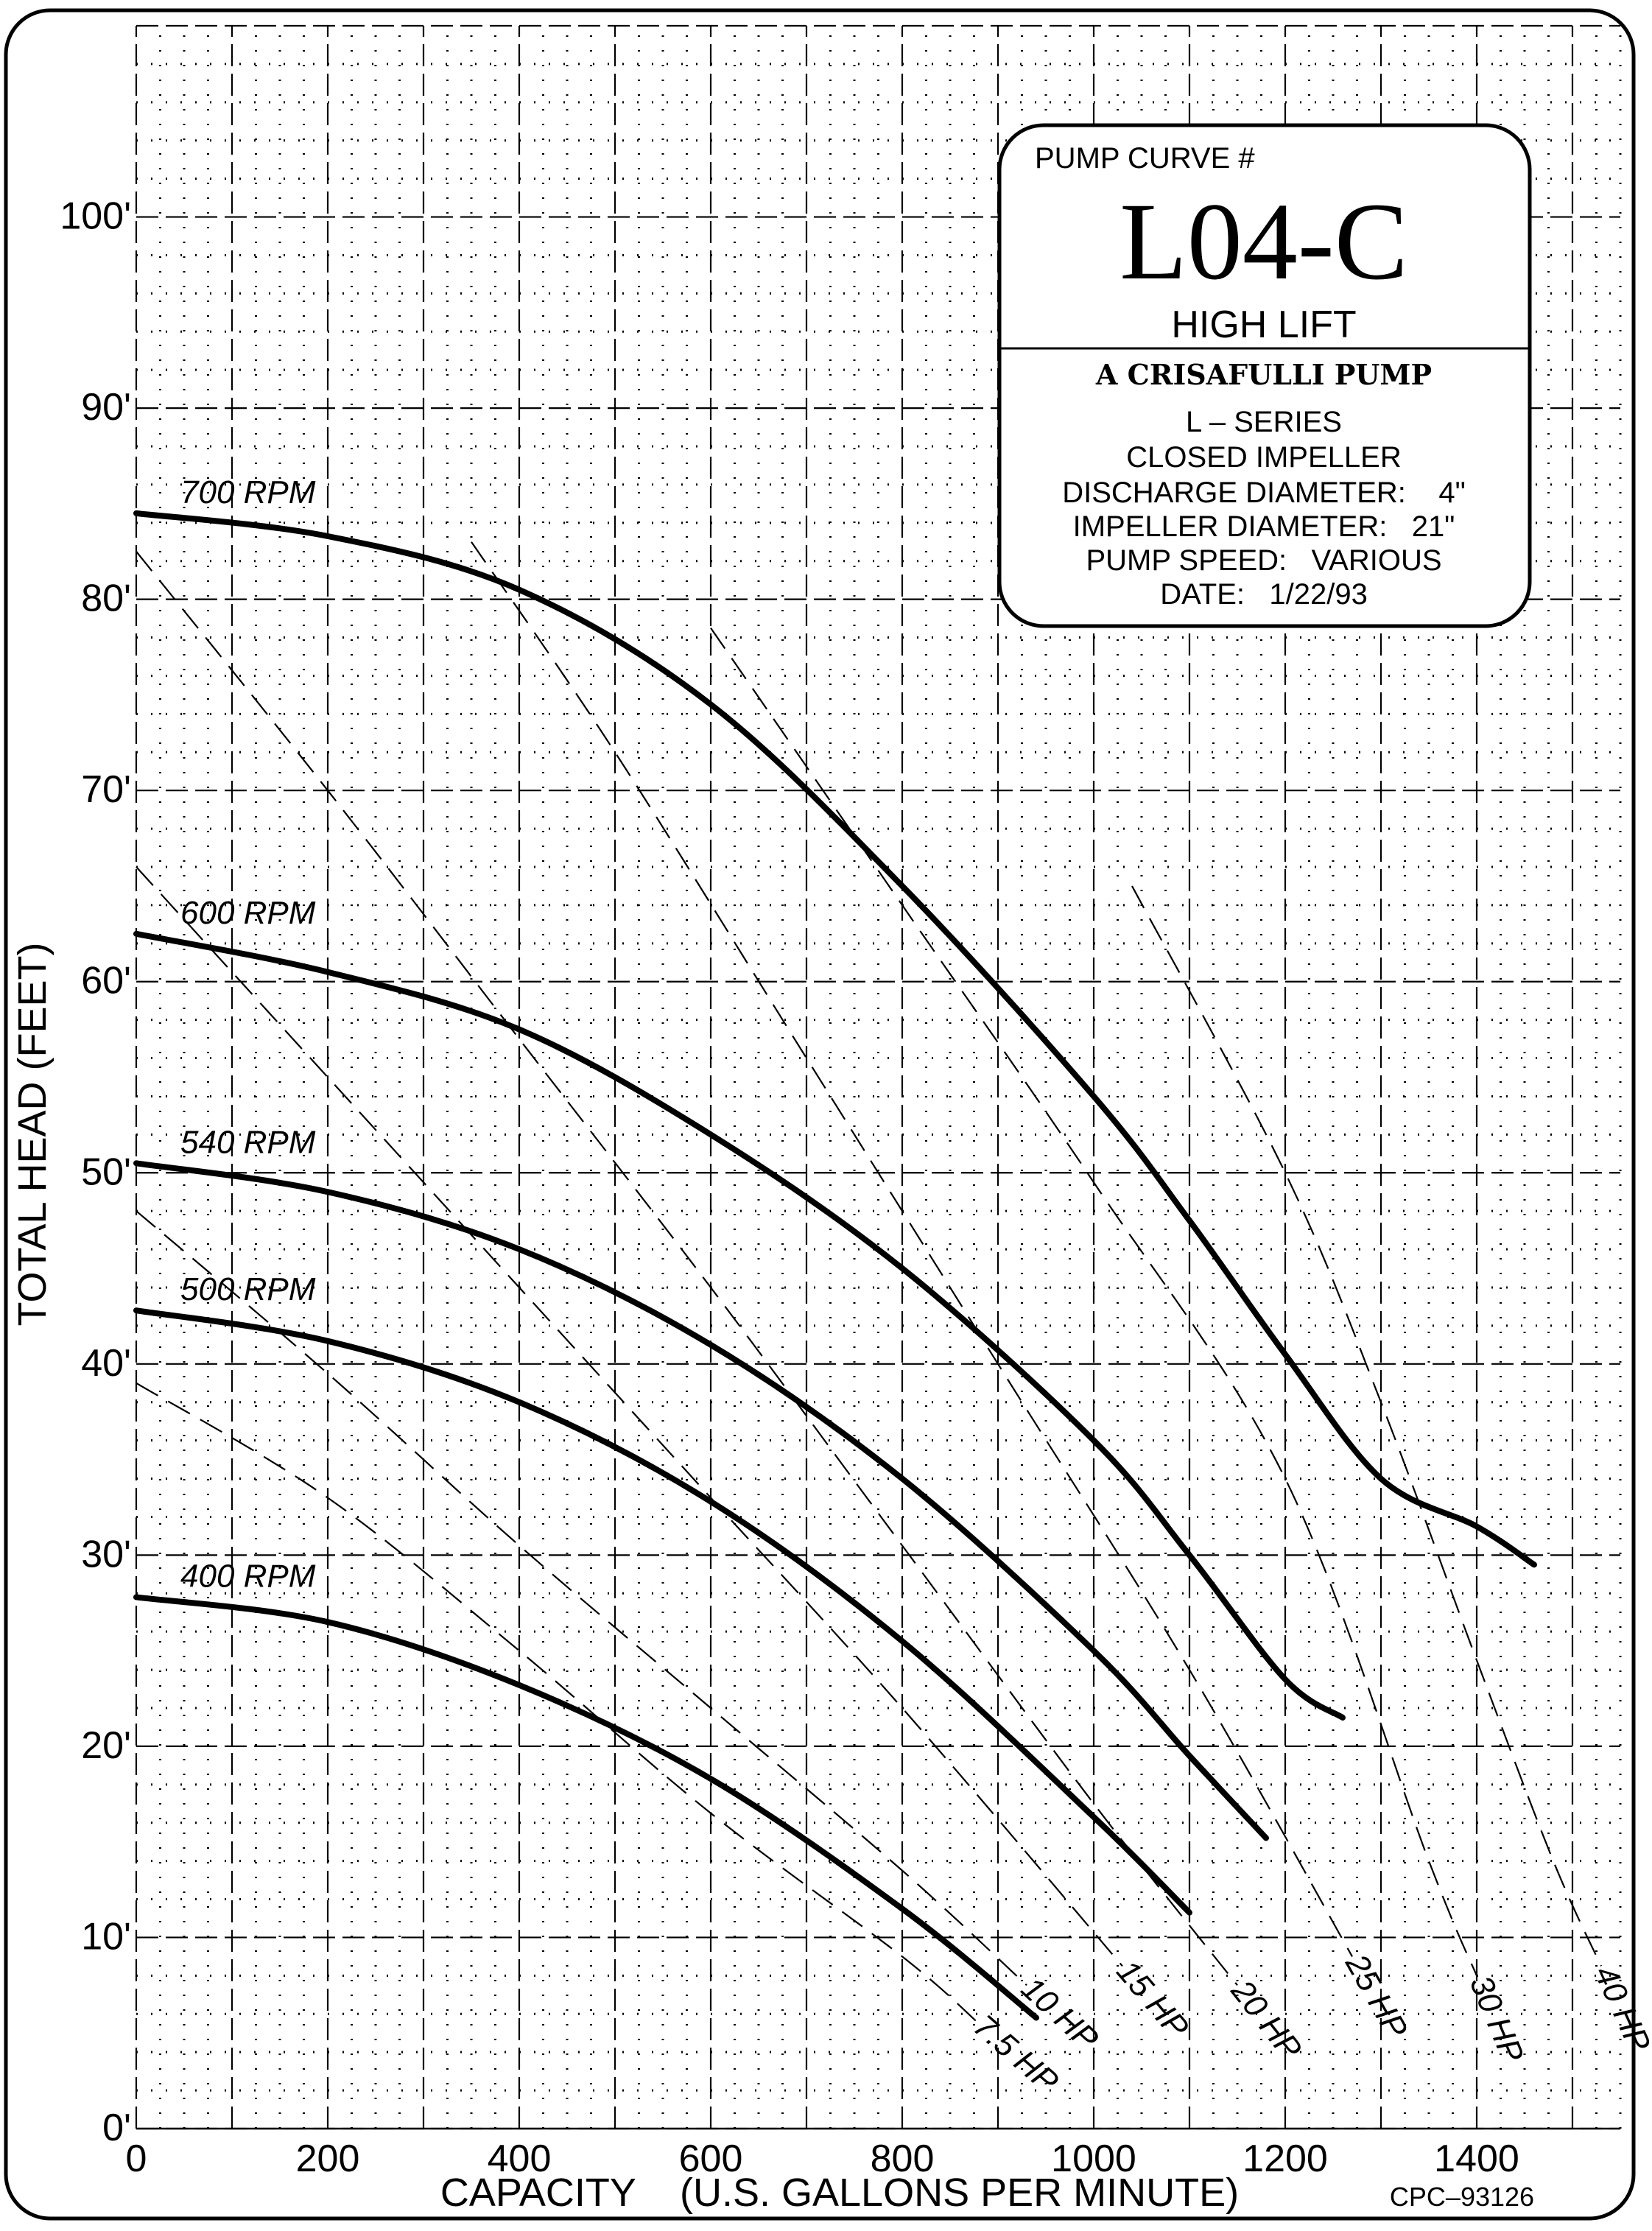  I want to click on x-tick-label: 1200, so click(1285, 2158).